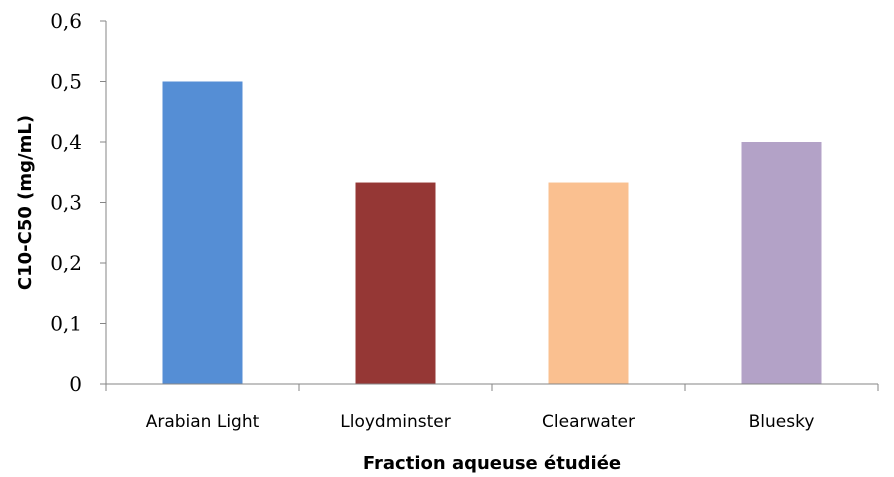  I want to click on y-tick-label: 0, so click(75, 384).